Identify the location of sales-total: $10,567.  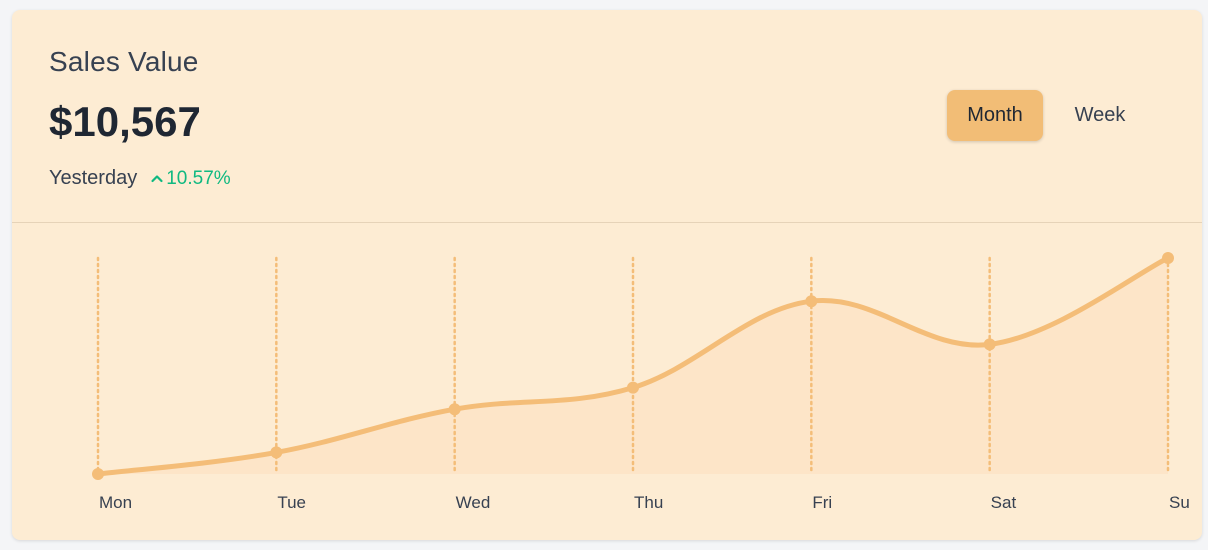
(125, 121).